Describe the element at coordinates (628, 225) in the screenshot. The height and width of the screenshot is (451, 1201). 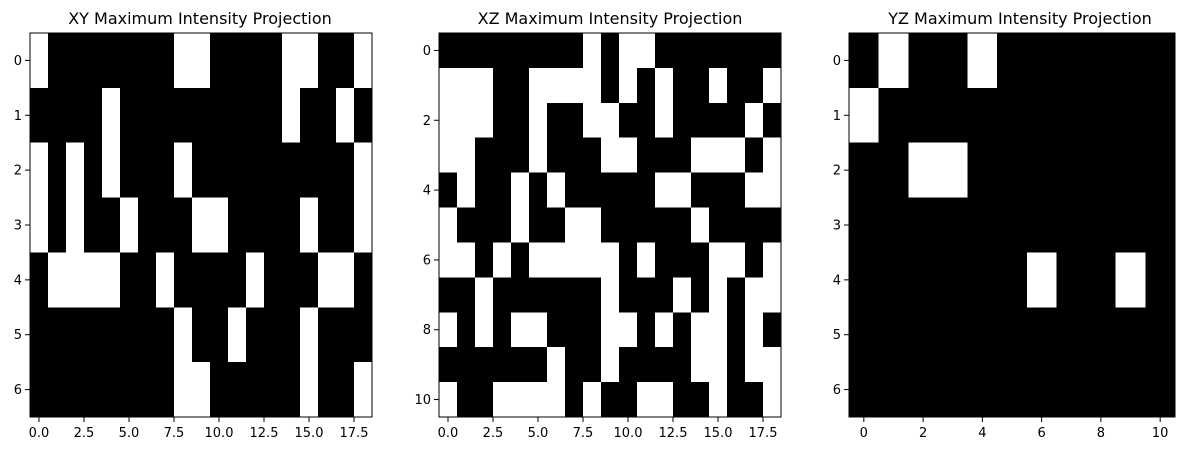
I see `xz-cell-r5-c10` at that location.